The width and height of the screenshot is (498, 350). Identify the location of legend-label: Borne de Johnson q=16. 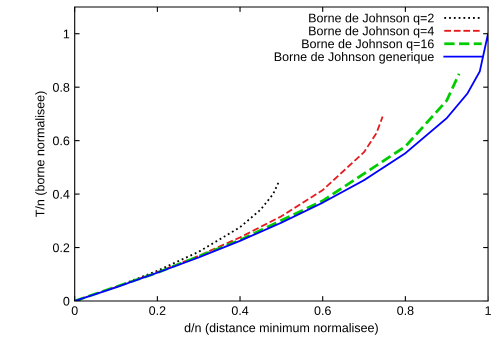
(368, 45).